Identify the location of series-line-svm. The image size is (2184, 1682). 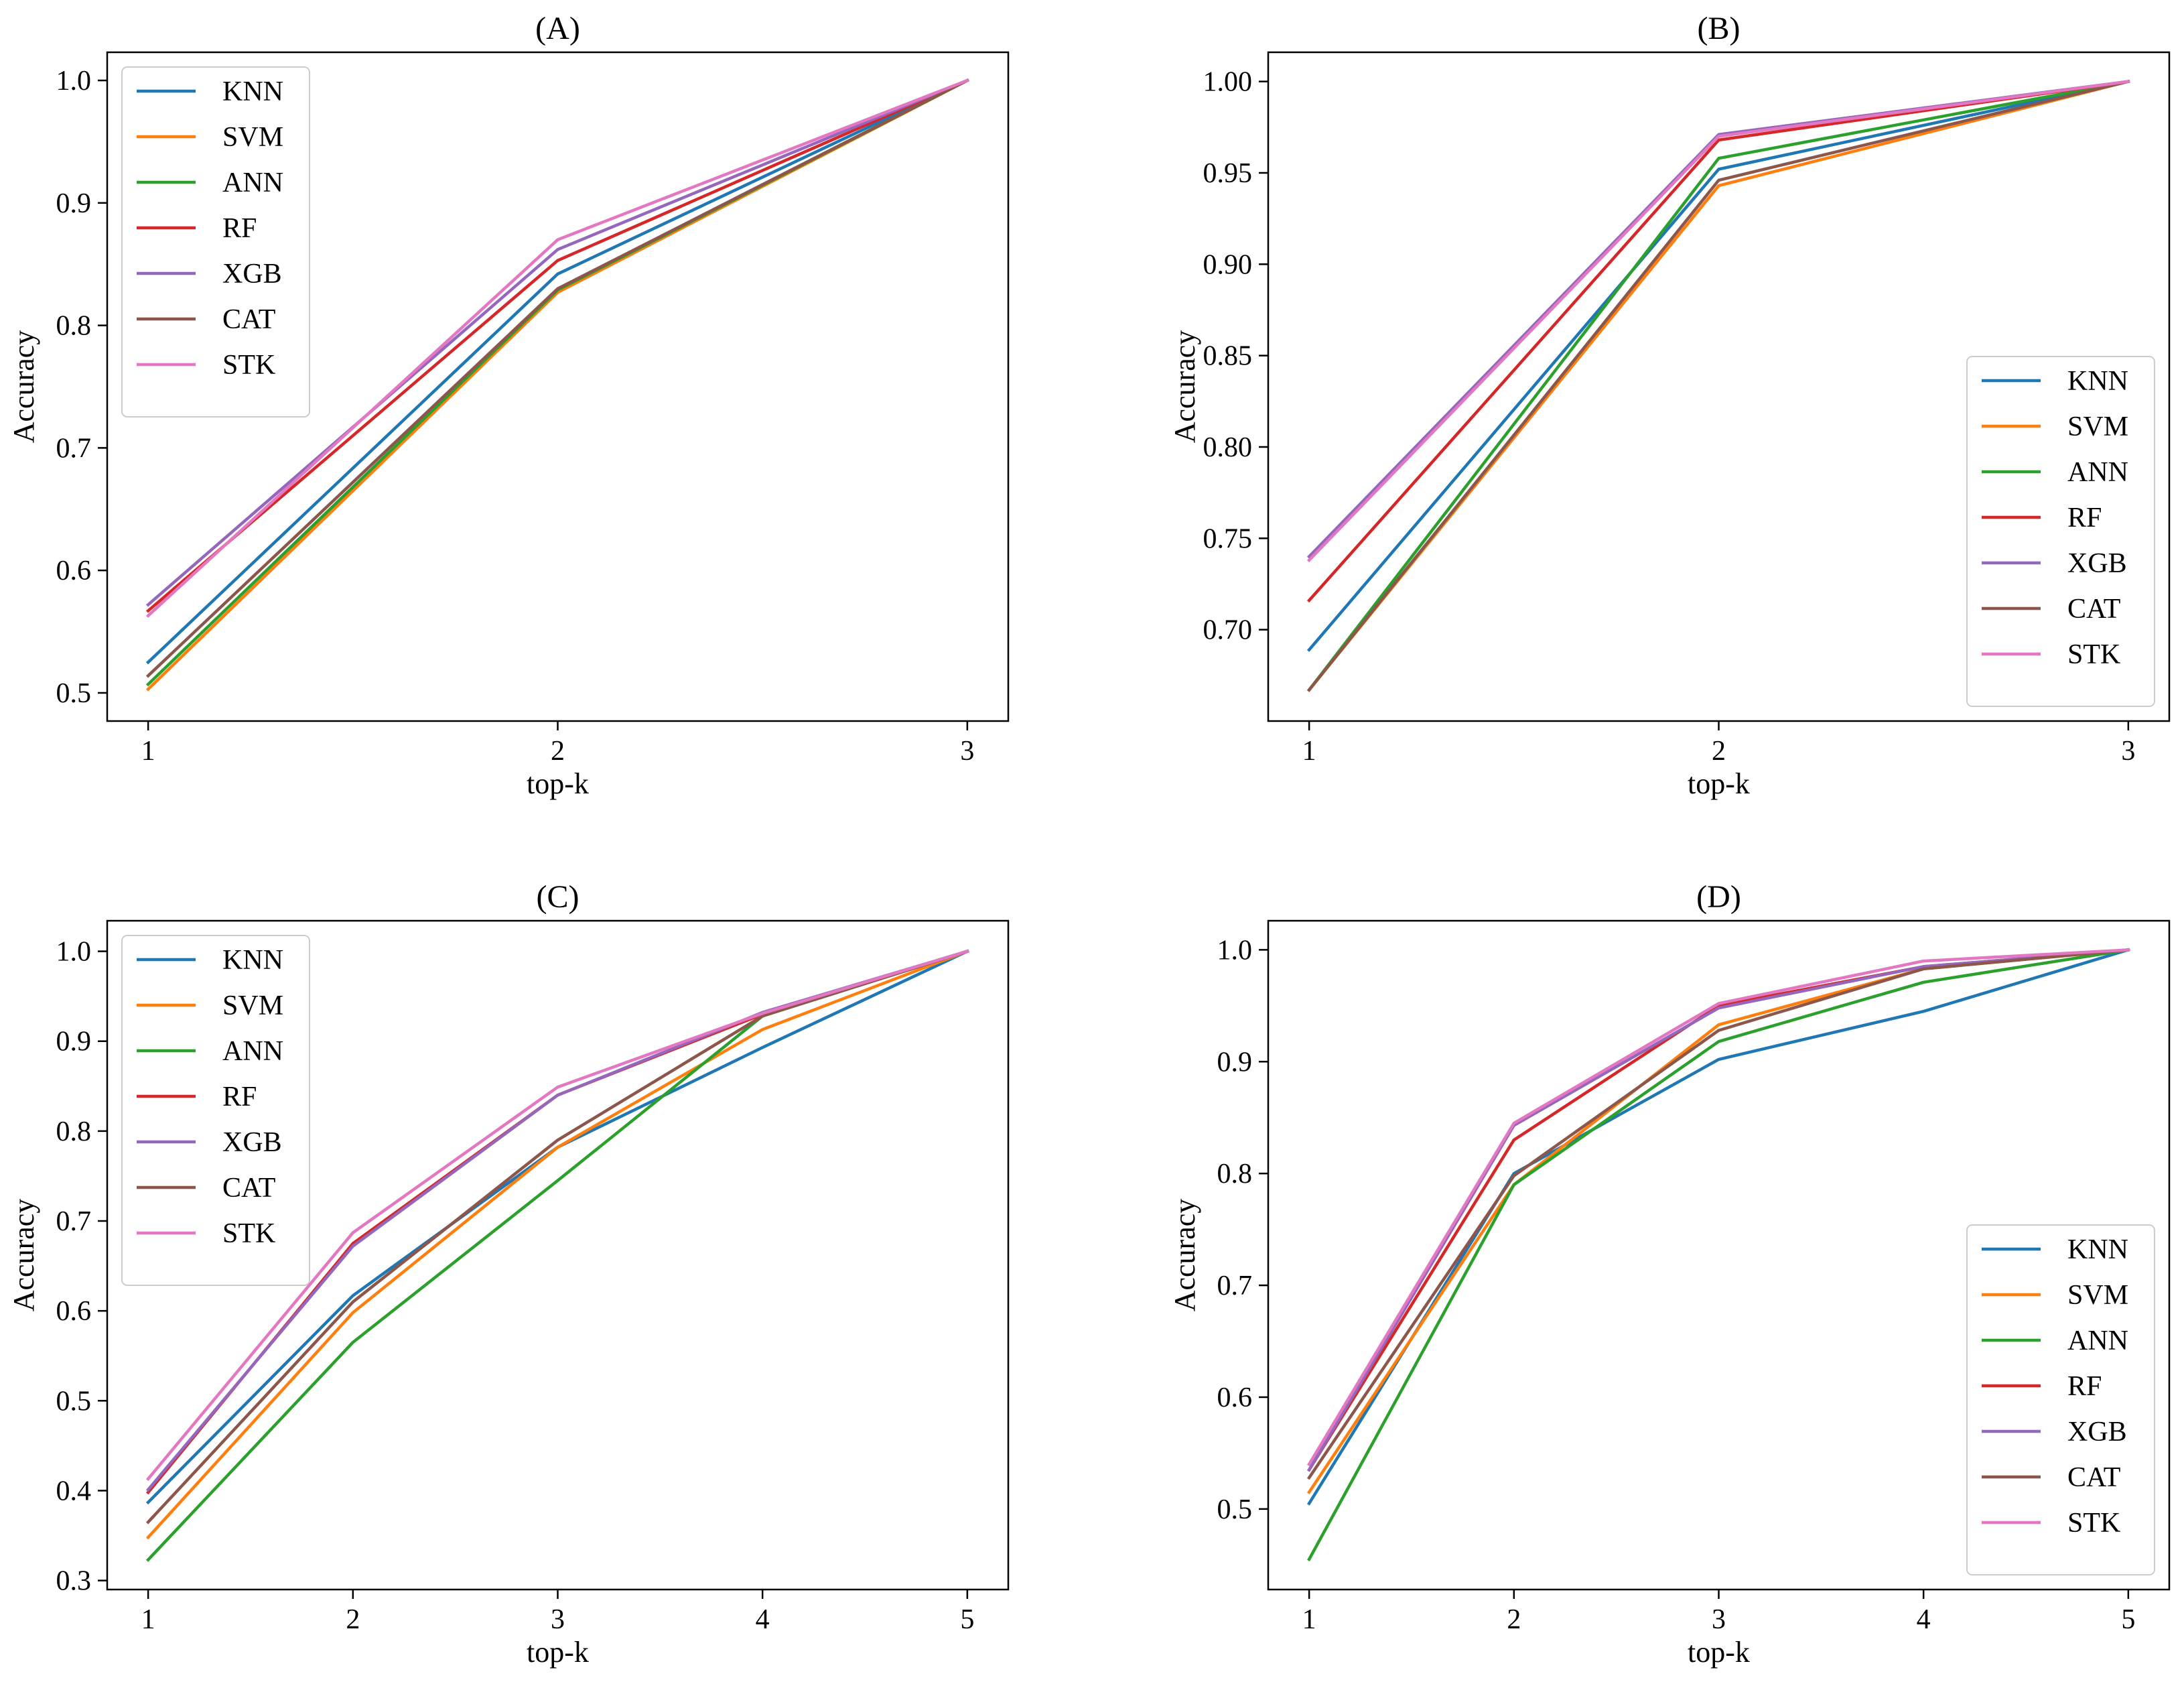
(557, 1244).